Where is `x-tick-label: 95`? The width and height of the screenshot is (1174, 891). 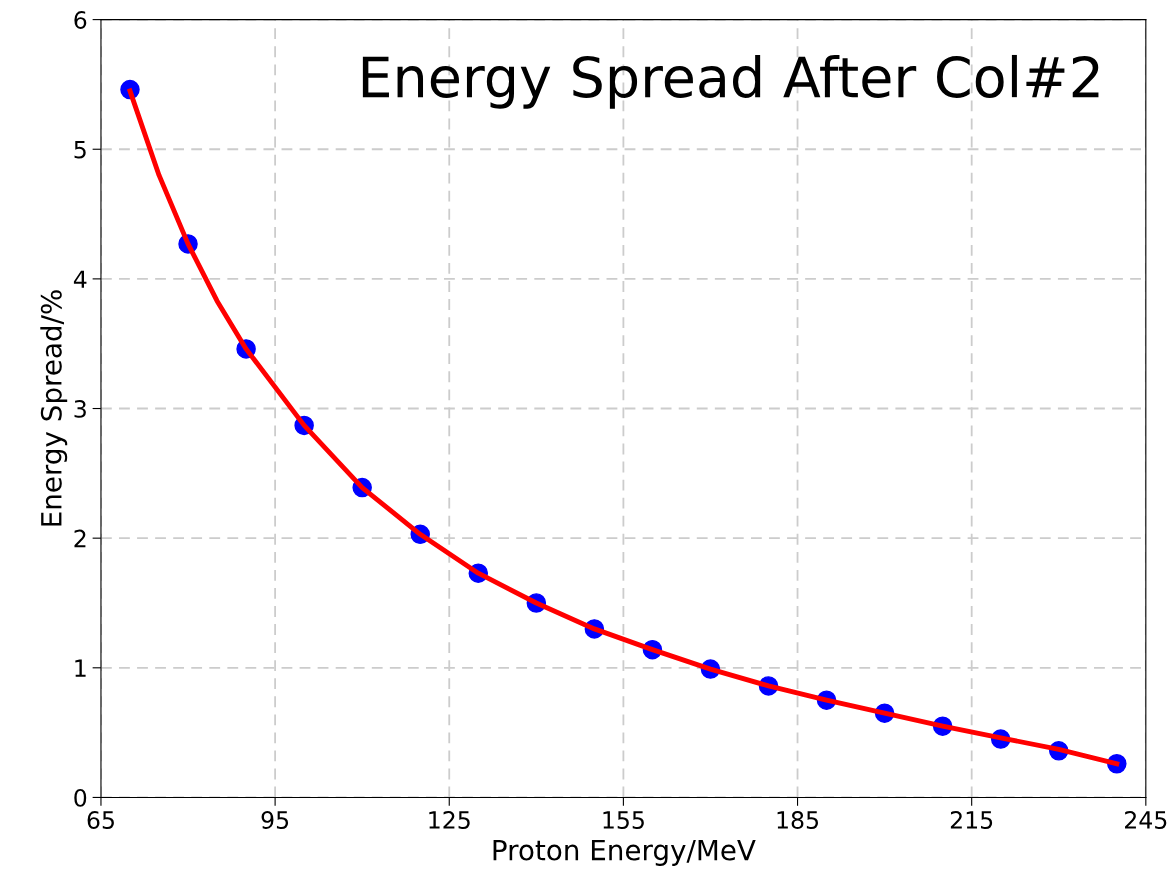
x-tick-label: 95 is located at coordinates (275, 820).